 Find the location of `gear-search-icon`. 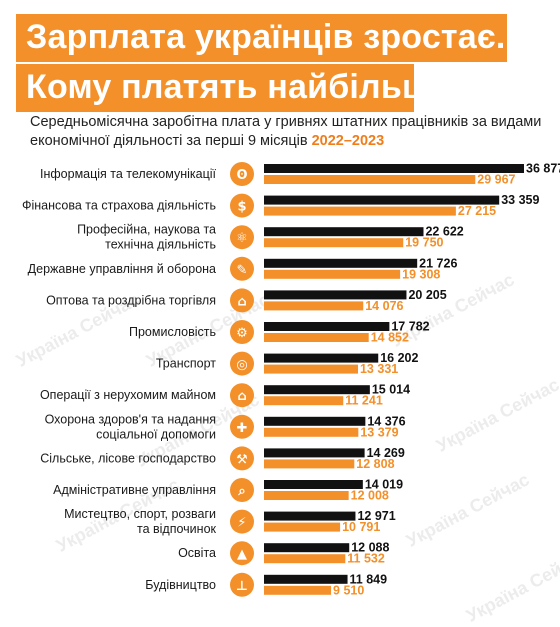

gear-search-icon is located at coordinates (242, 332).